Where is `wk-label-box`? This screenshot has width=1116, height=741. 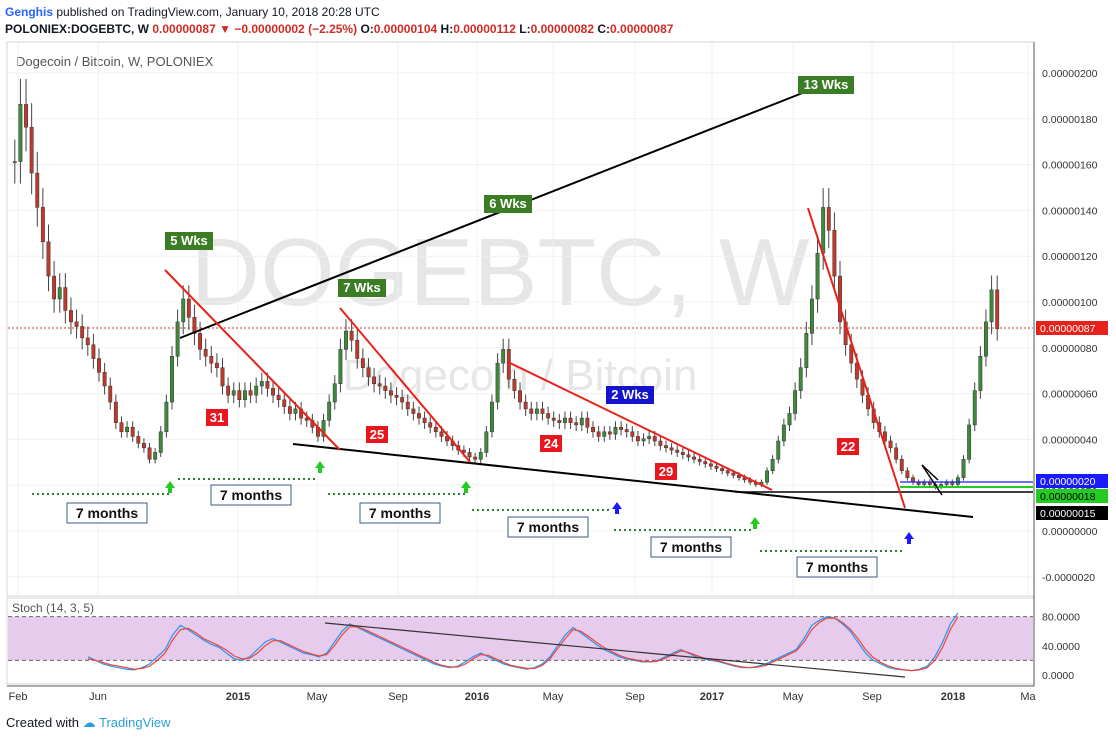
wk-label-box is located at coordinates (508, 204).